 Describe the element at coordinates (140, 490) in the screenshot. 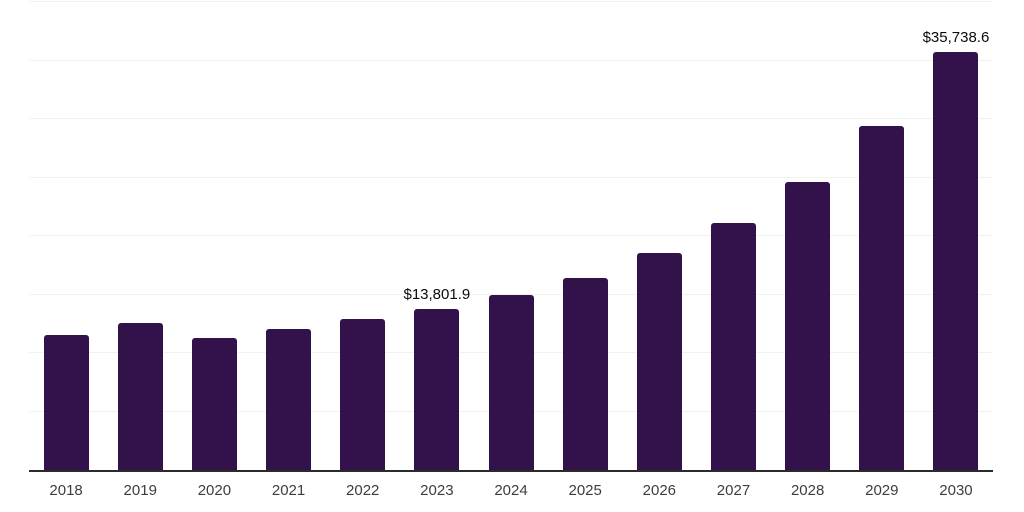

I see `x-axis-label-2019: 2019` at that location.